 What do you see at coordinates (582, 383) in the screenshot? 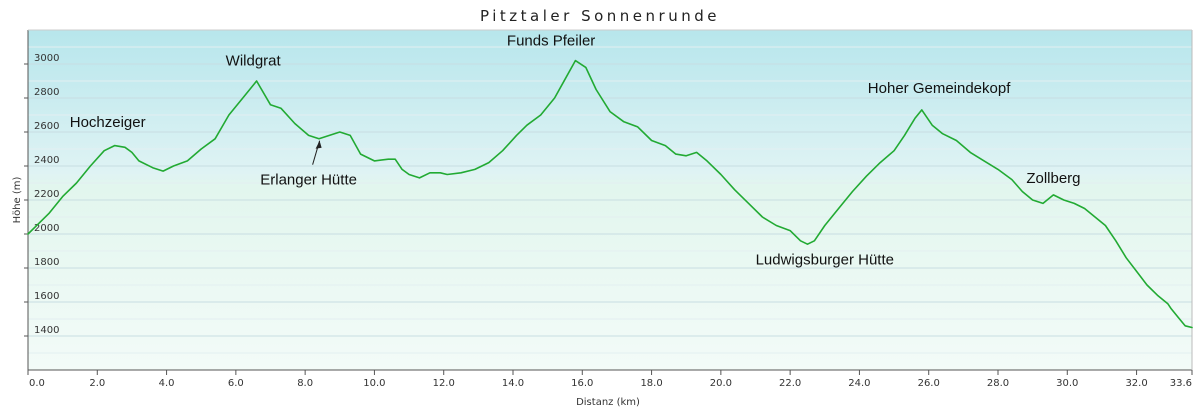
I see `x-tick-label: 16.0` at bounding box center [582, 383].